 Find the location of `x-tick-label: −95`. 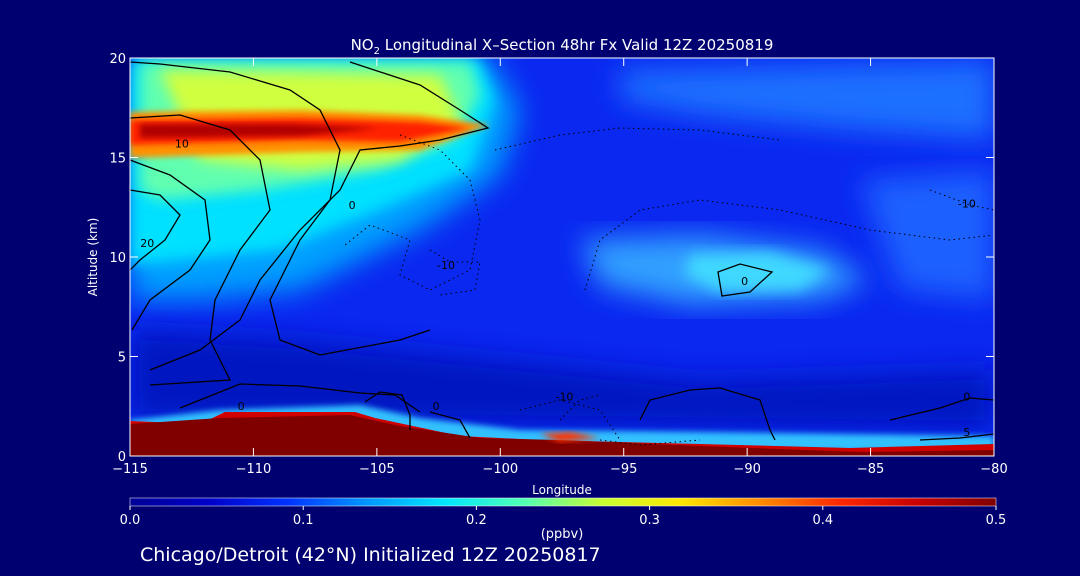

x-tick-label: −95 is located at coordinates (623, 469).